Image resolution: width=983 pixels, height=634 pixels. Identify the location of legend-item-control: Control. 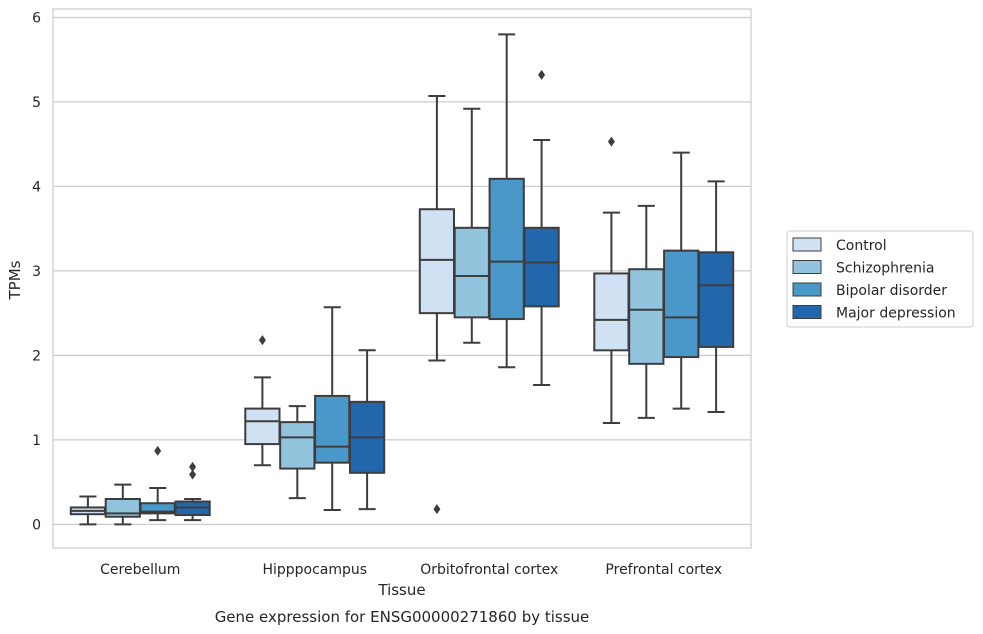
(839, 245).